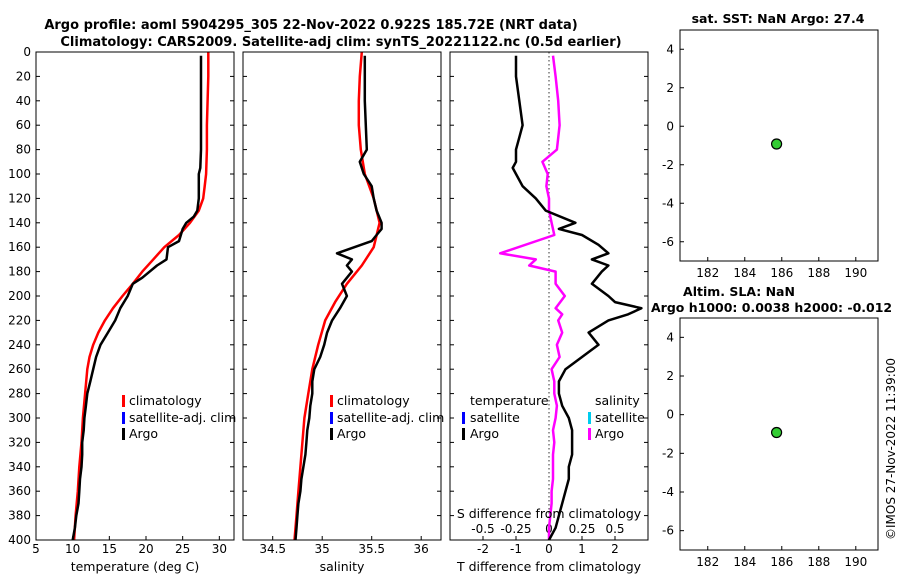 This screenshot has width=900, height=580. Describe the element at coordinates (818, 562) in the screenshot. I see `sla-map-xtick-label: 188` at that location.